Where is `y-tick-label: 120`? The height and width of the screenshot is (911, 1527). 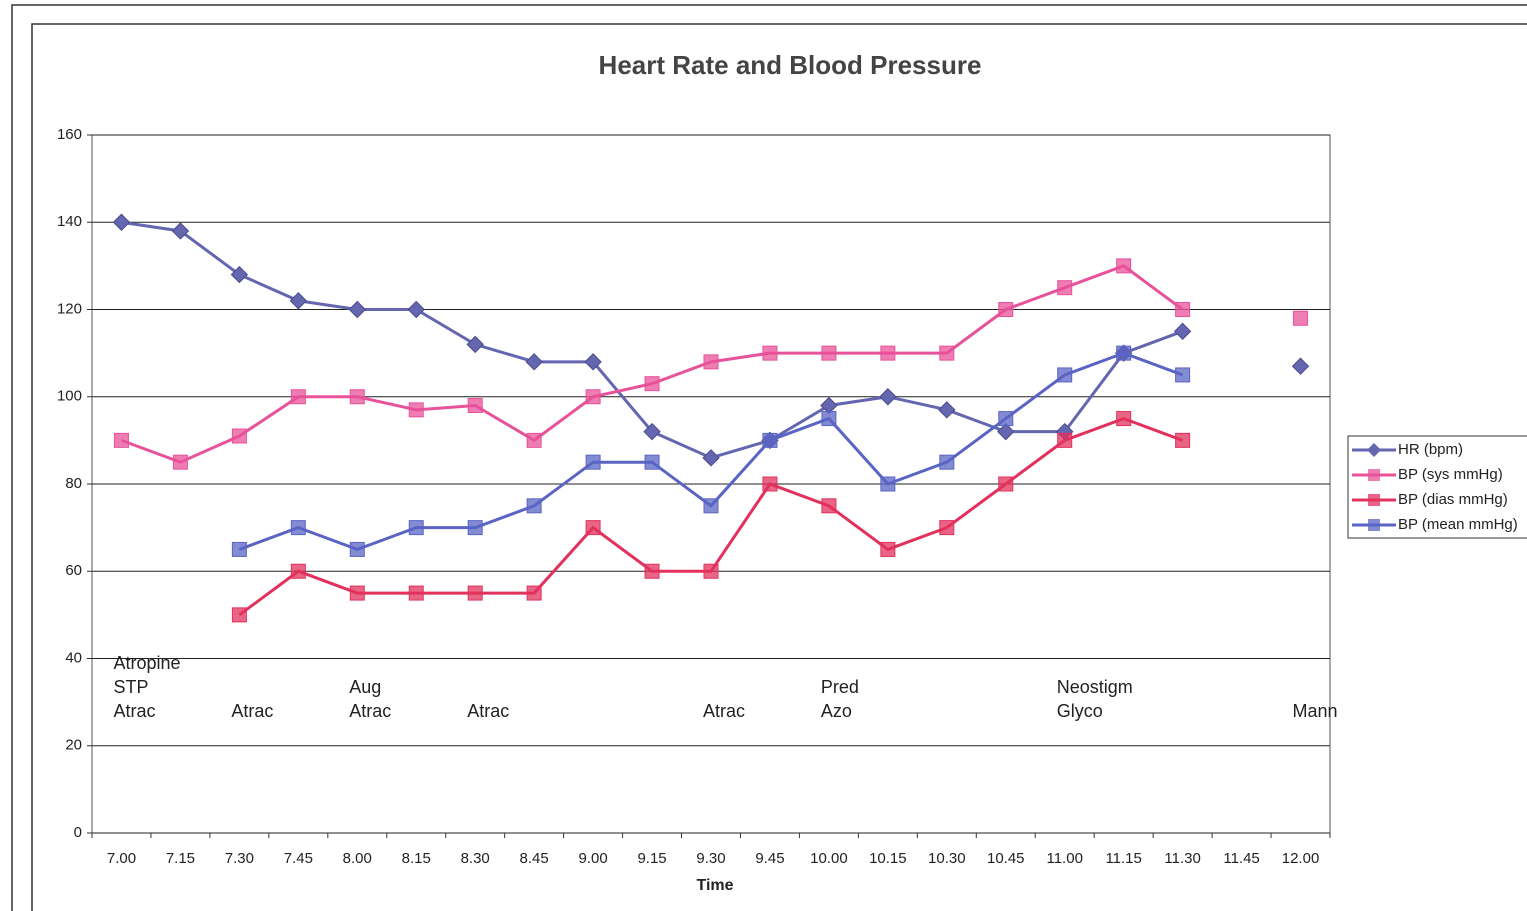
y-tick-label: 120 is located at coordinates (69, 308).